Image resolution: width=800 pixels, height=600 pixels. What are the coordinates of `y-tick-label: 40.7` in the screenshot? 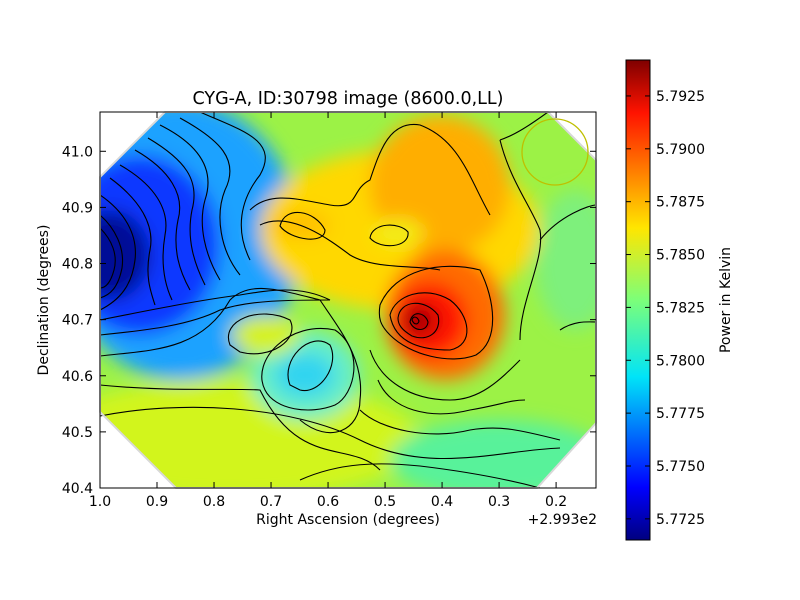 It's located at (77, 321).